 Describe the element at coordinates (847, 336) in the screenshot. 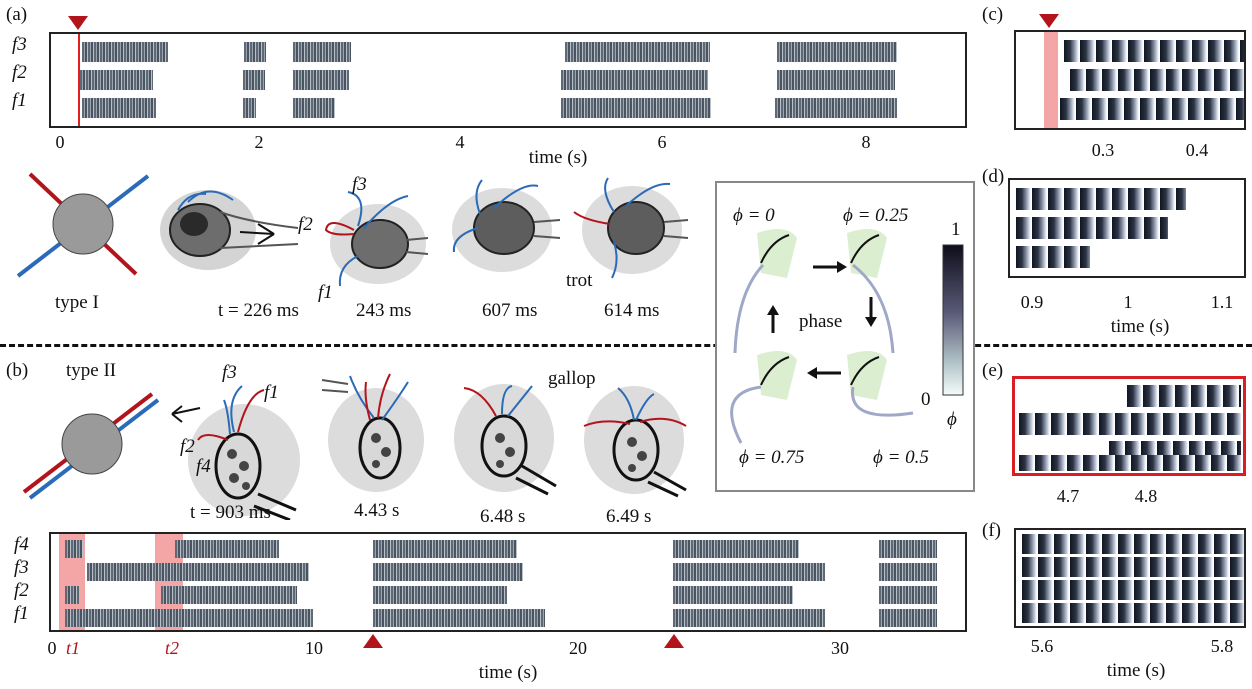

I see `phase-cycle-diagram` at that location.